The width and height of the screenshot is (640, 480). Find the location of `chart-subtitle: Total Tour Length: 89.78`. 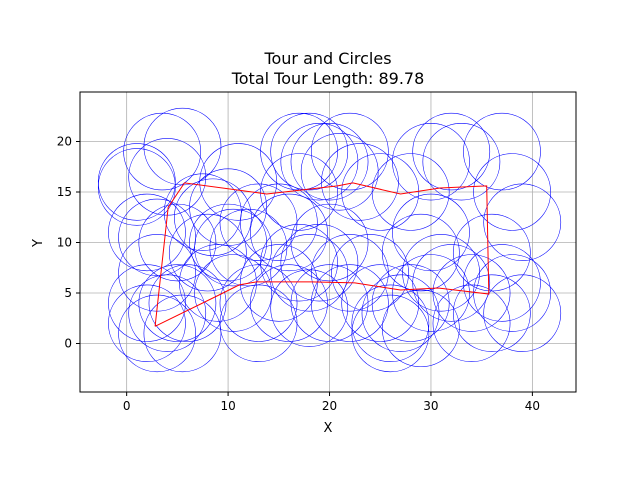

chart-subtitle: Total Tour Length: 89.78 is located at coordinates (328, 78).